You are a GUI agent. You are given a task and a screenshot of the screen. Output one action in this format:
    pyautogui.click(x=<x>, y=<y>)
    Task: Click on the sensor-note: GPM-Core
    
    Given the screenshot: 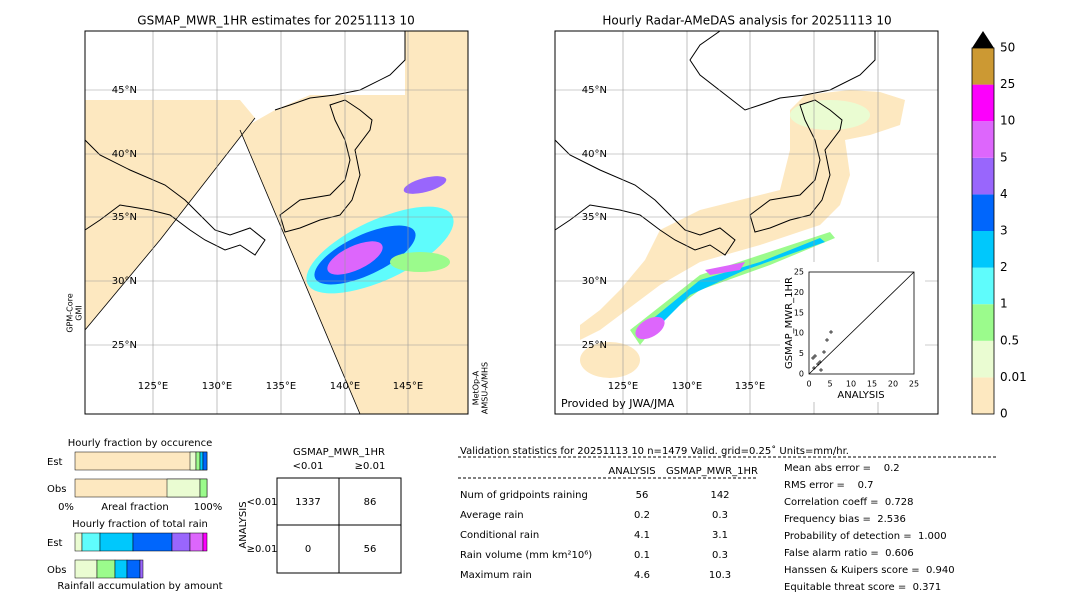 What is the action you would take?
    pyautogui.click(x=70, y=312)
    